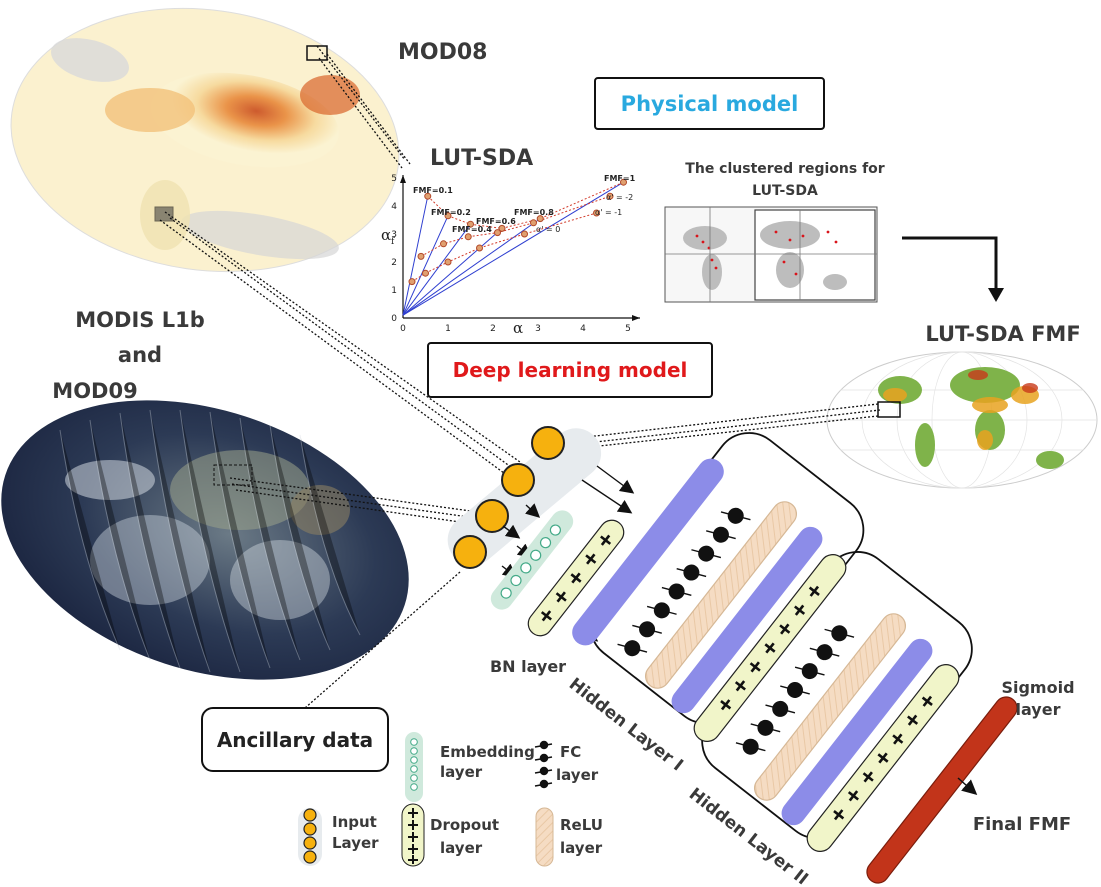 The height and width of the screenshot is (887, 1101). I want to click on x-tick-label: 1, so click(448, 329).